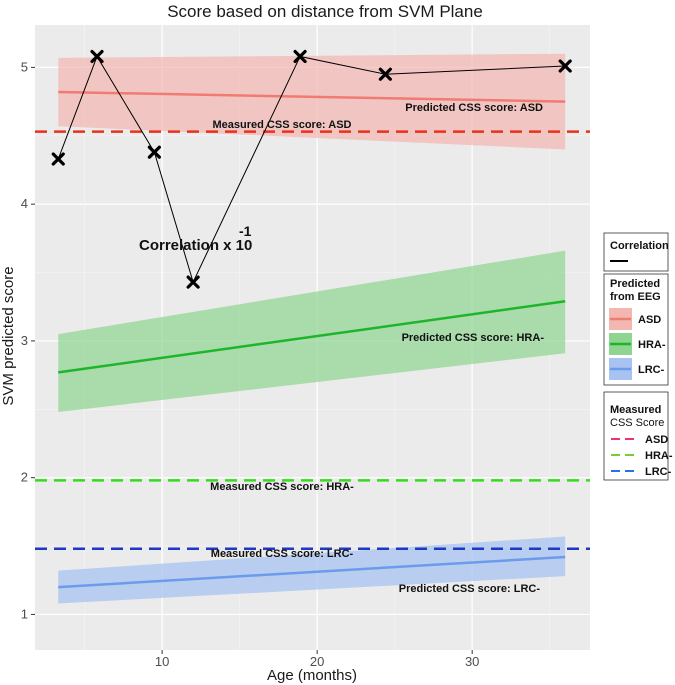  I want to click on x-tick-label: 30, so click(472, 661).